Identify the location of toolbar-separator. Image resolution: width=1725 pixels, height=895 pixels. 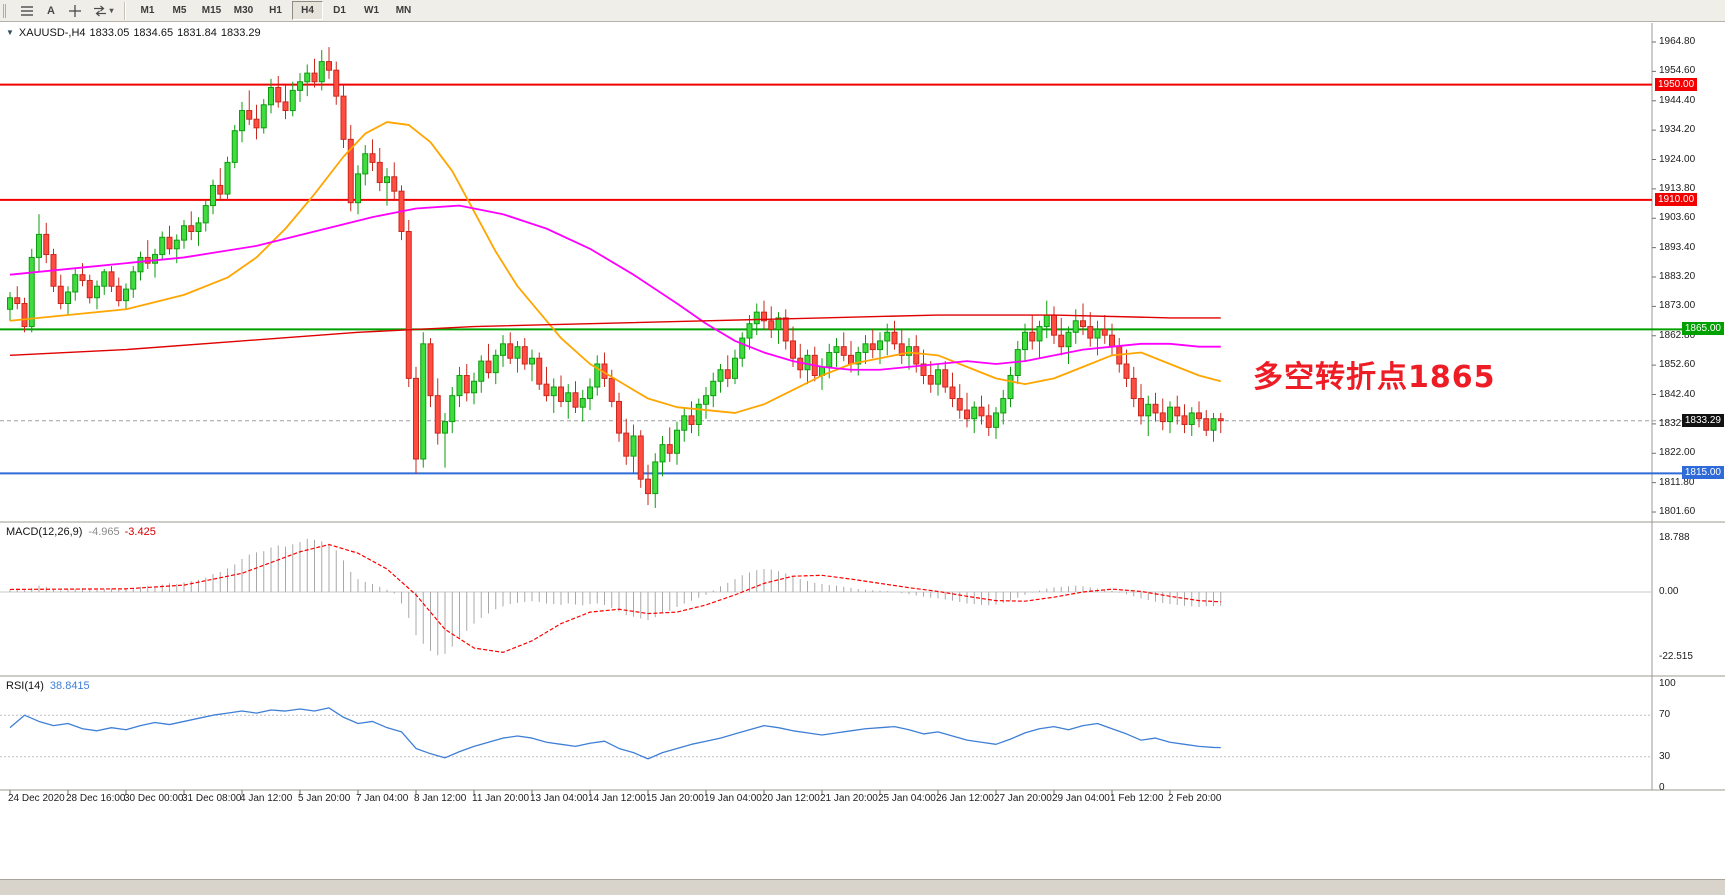
(125, 10).